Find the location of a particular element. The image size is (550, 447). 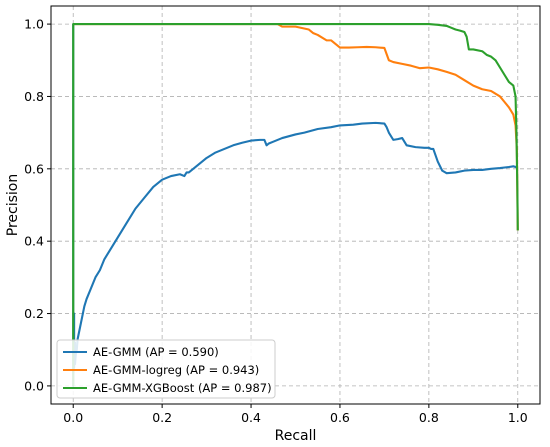

x-axis-label: Recall is located at coordinates (296, 436).